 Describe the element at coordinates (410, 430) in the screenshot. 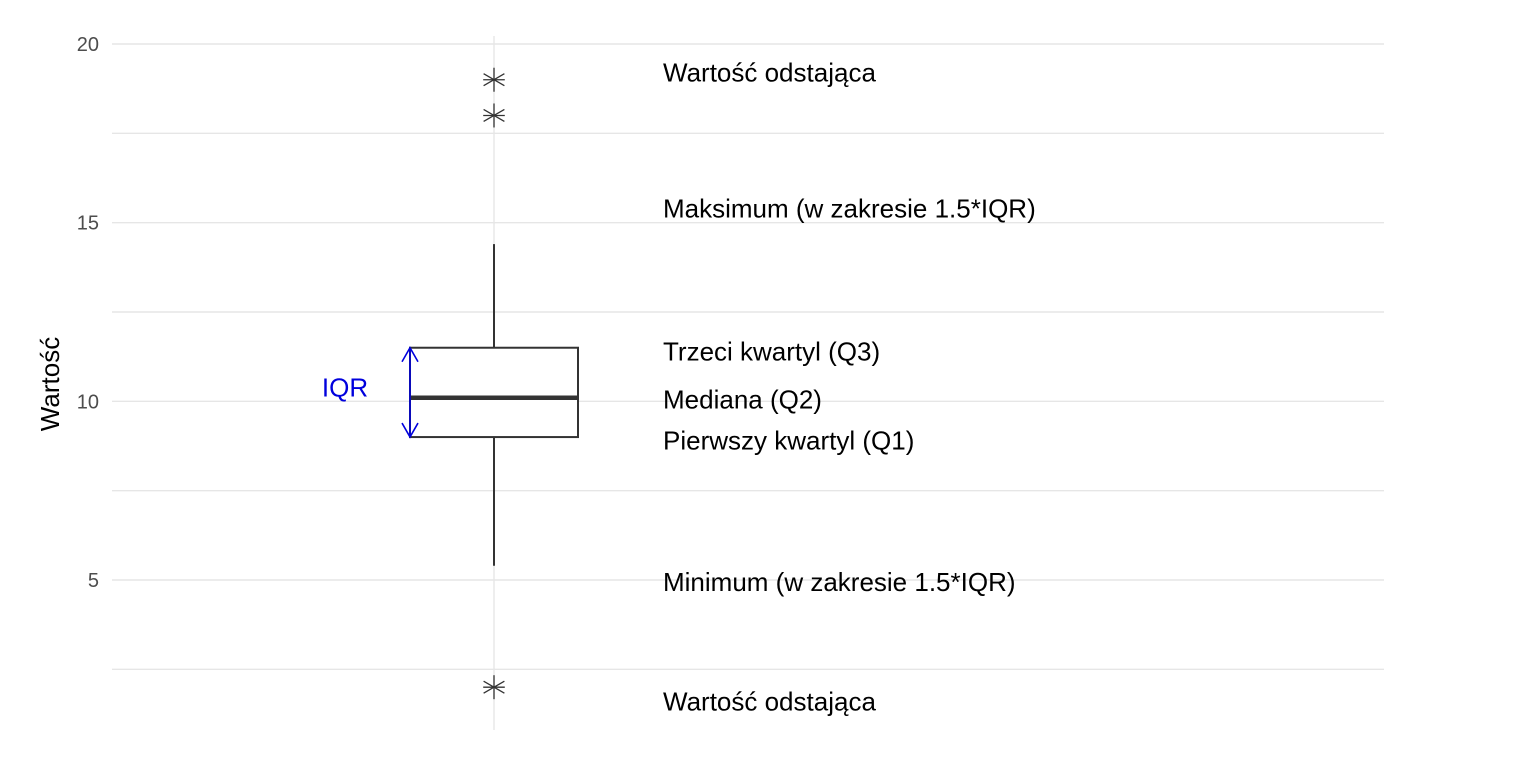

I see `iqr-arrow-head-bottom` at that location.